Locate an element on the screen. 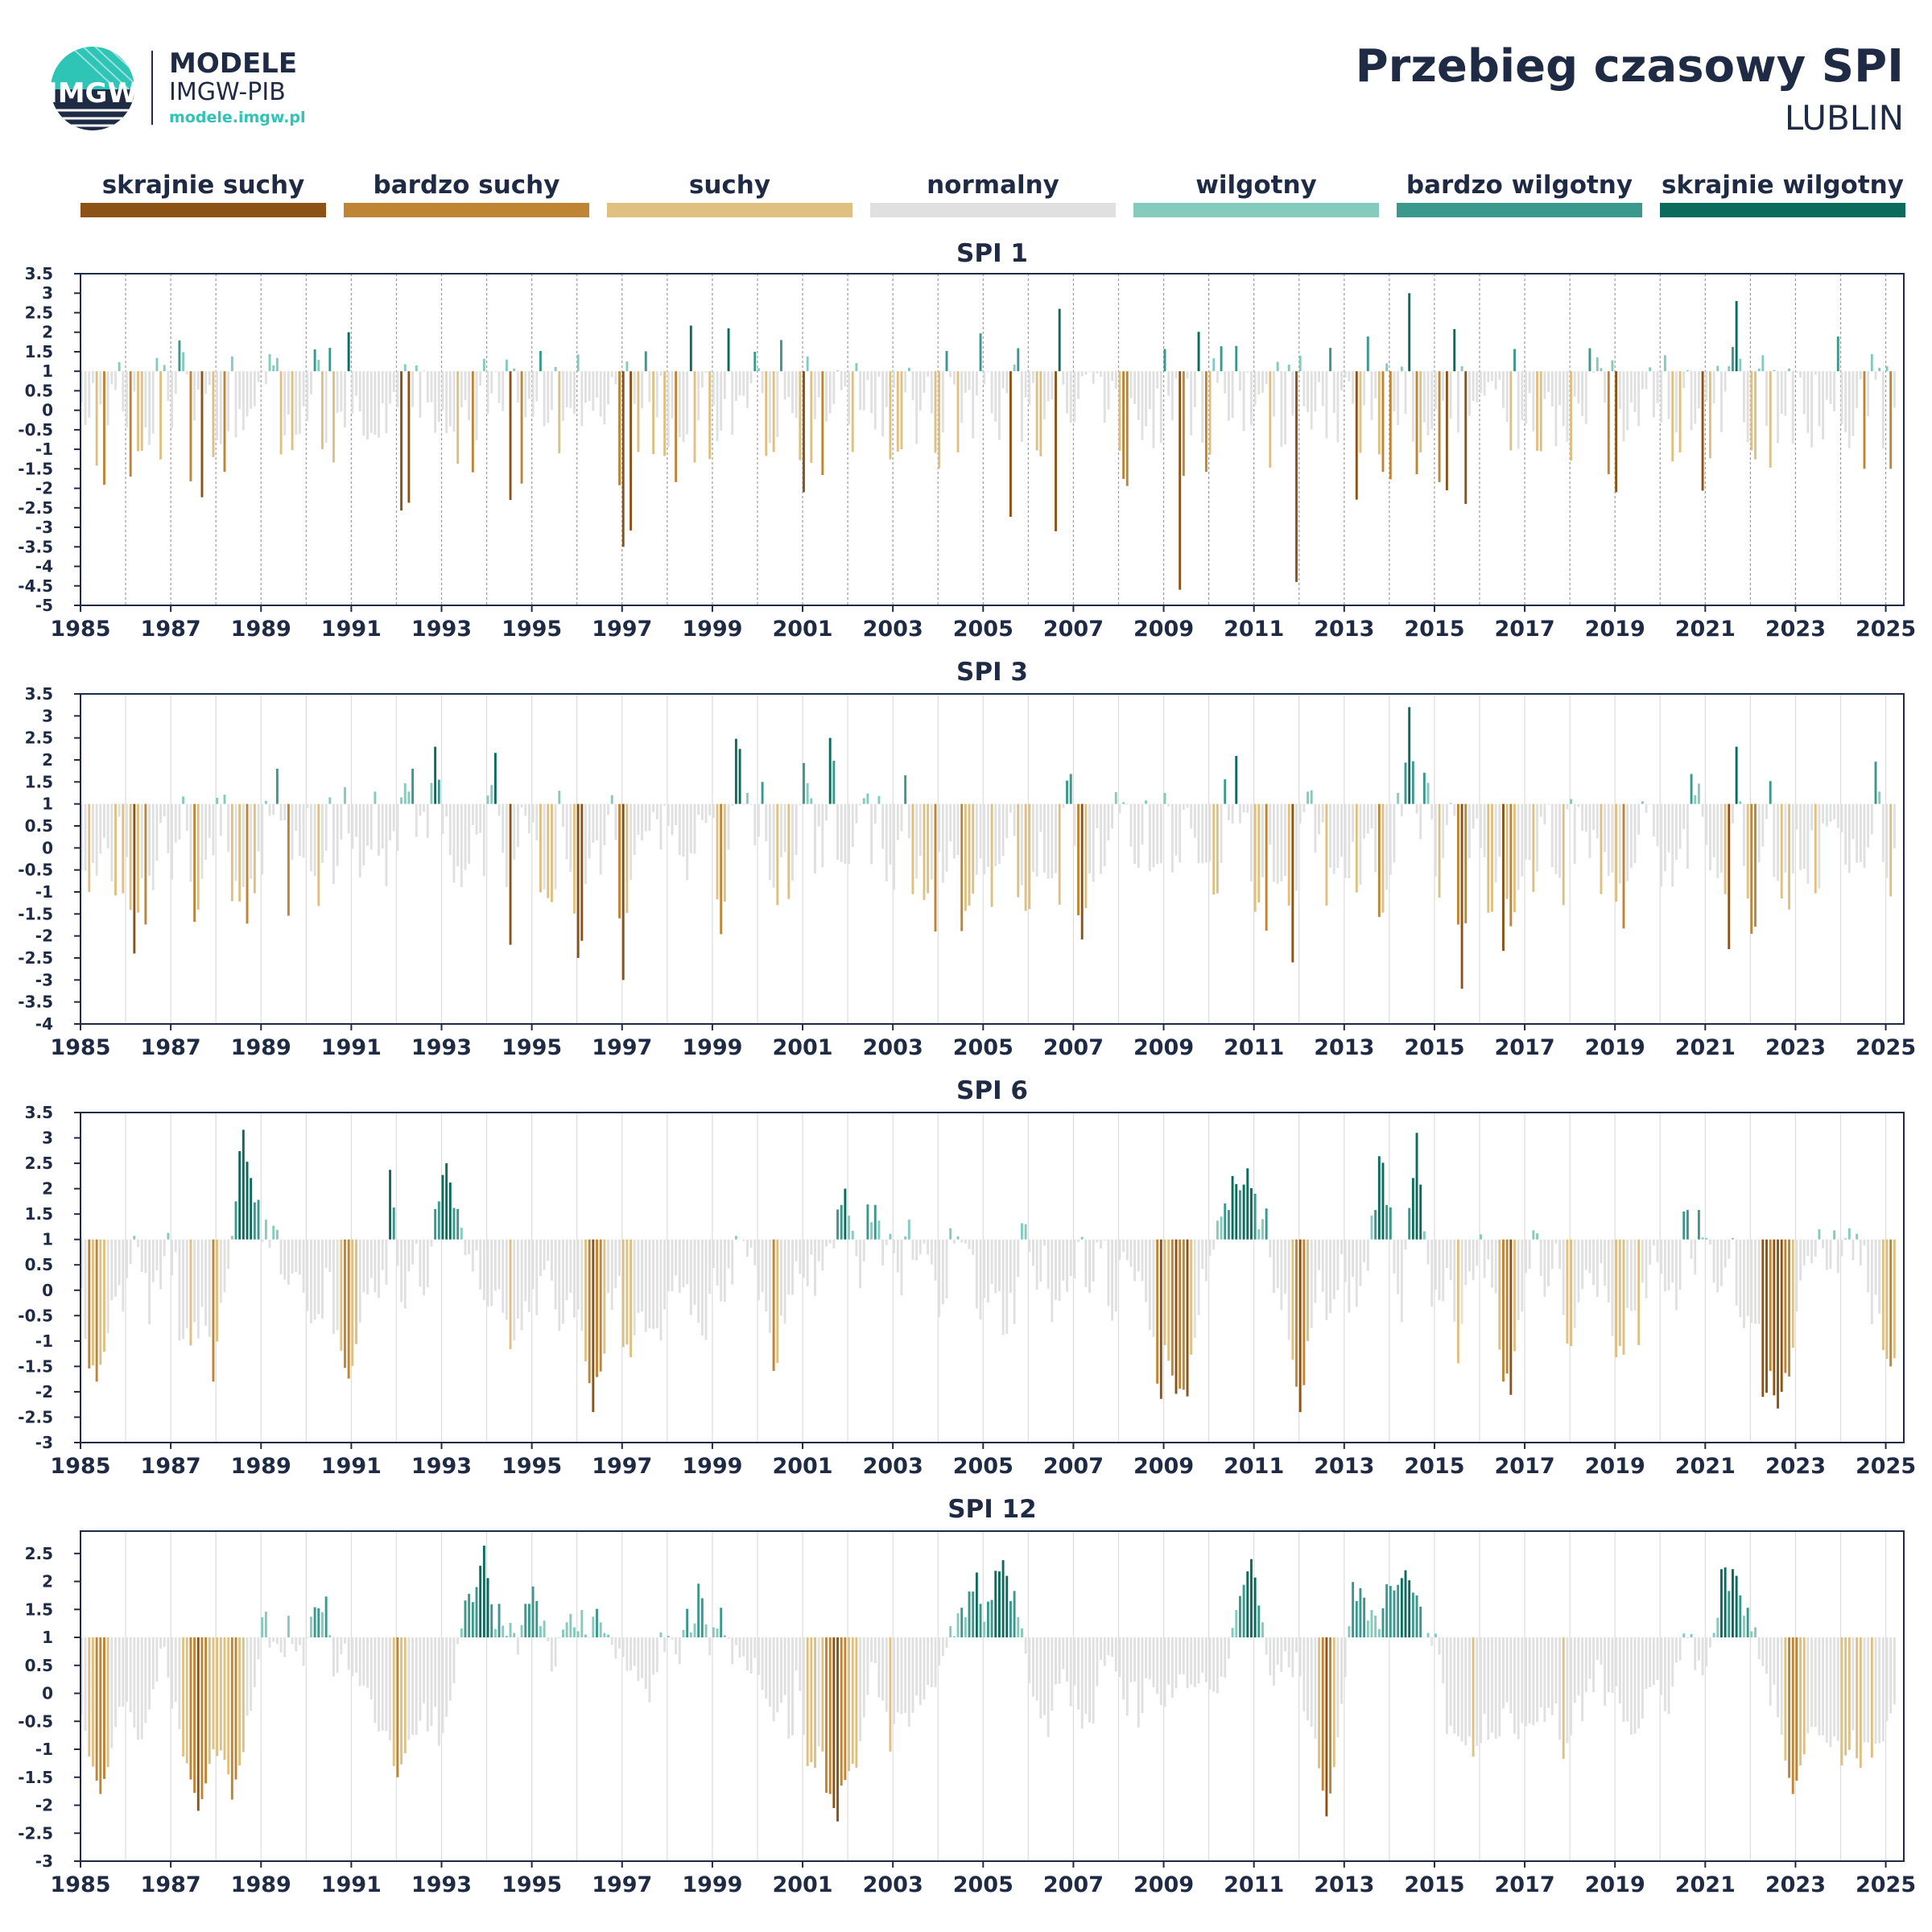 The width and height of the screenshot is (1932, 1932). x-tick-label: 1985 is located at coordinates (80, 1047).